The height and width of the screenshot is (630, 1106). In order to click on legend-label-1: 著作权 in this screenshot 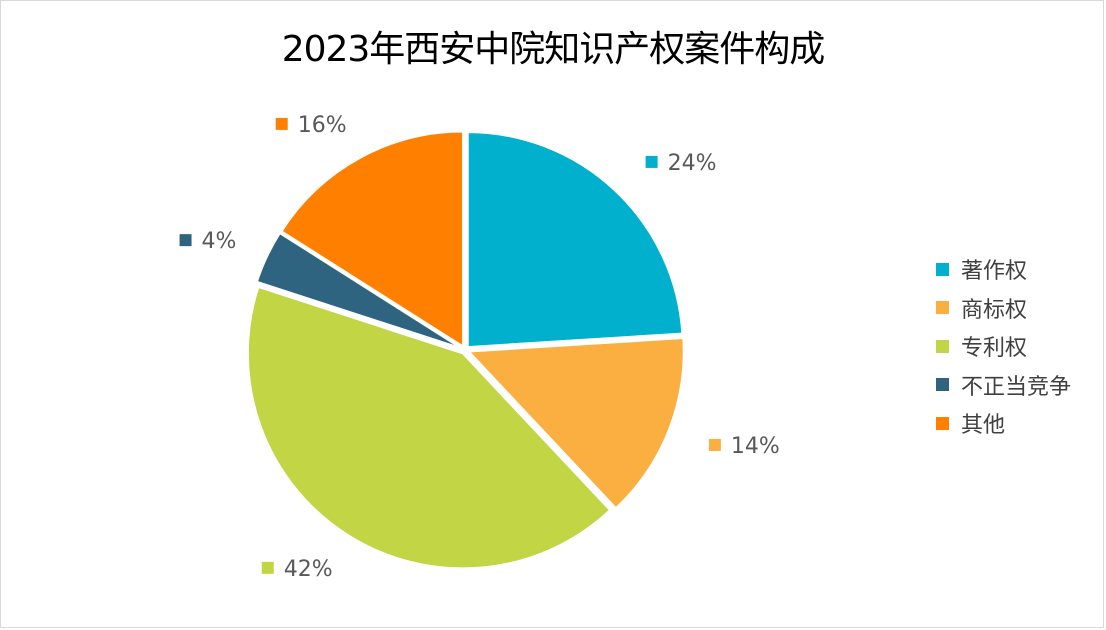, I will do `click(994, 272)`.